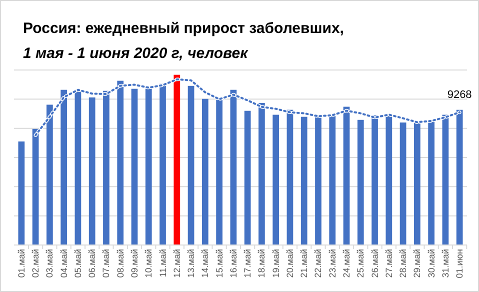 The image size is (479, 292). Describe the element at coordinates (191, 263) in the screenshot. I see `x-tick-label: 13.май` at that location.